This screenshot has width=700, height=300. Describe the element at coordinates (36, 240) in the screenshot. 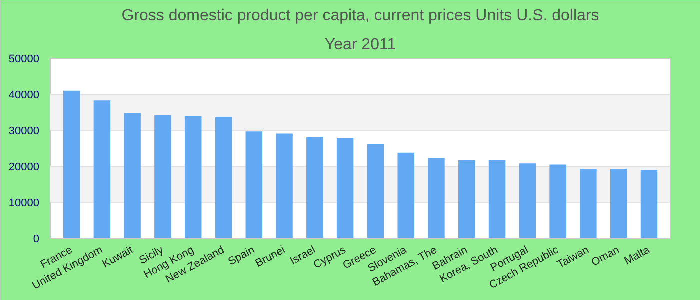

I see `y-tick-label: 0` at that location.